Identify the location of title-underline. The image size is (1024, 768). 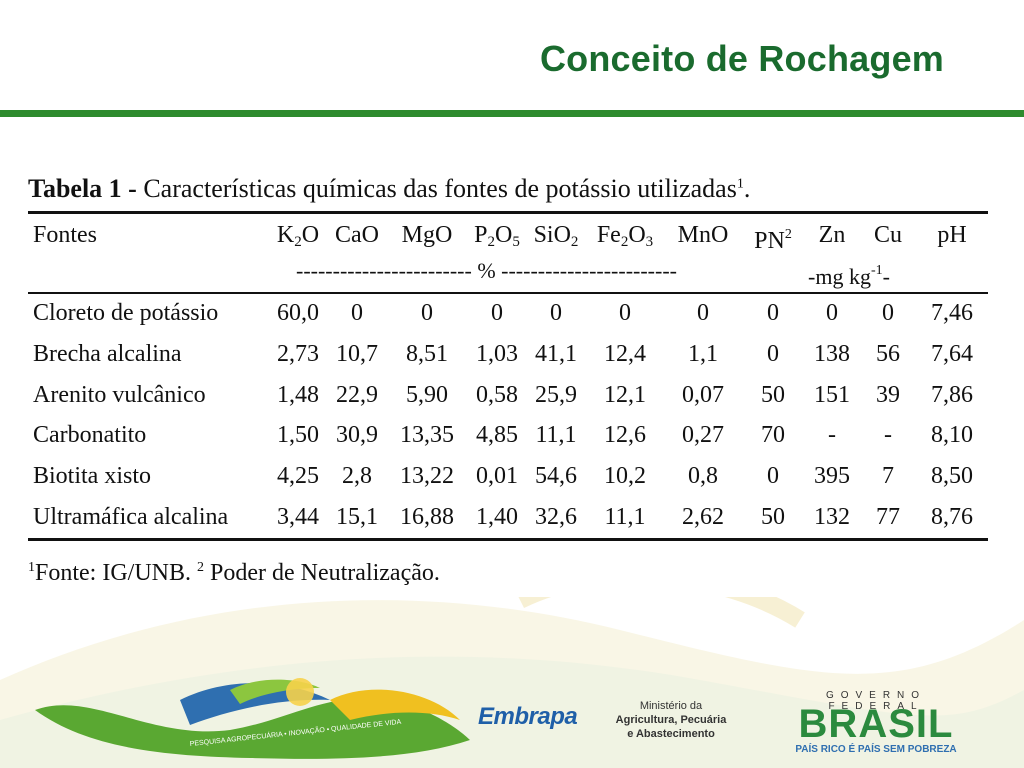
(512, 113).